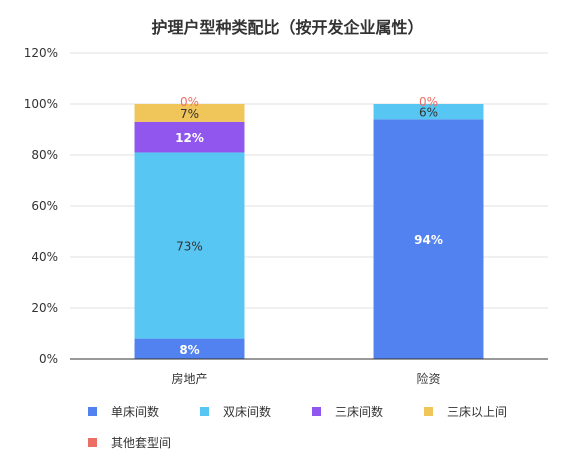 This screenshot has height=473, width=575. What do you see at coordinates (41, 104) in the screenshot?
I see `y-tick-label: 100%` at bounding box center [41, 104].